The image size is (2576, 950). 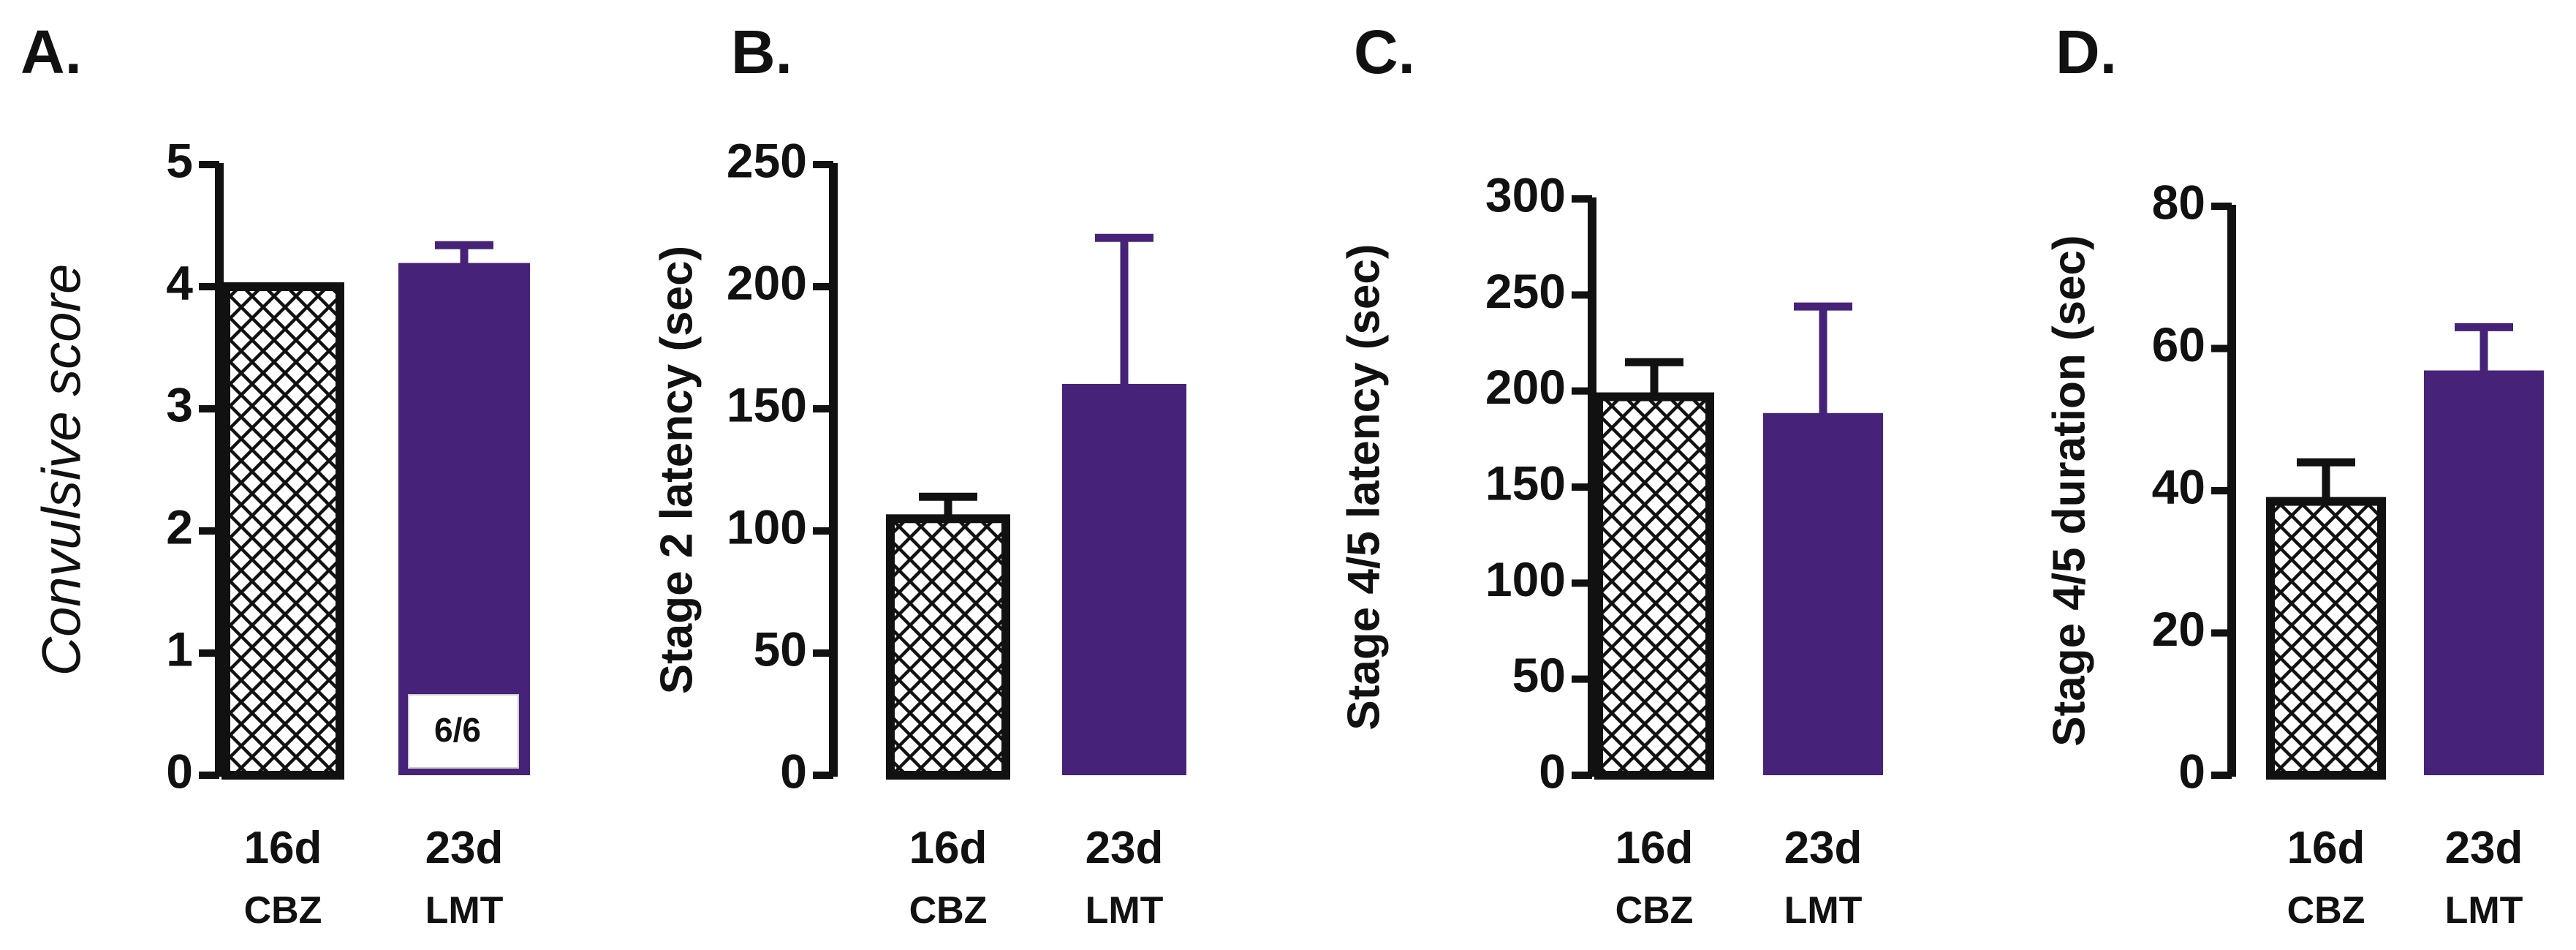 What do you see at coordinates (2086, 52) in the screenshot?
I see `panel-letter: D.` at bounding box center [2086, 52].